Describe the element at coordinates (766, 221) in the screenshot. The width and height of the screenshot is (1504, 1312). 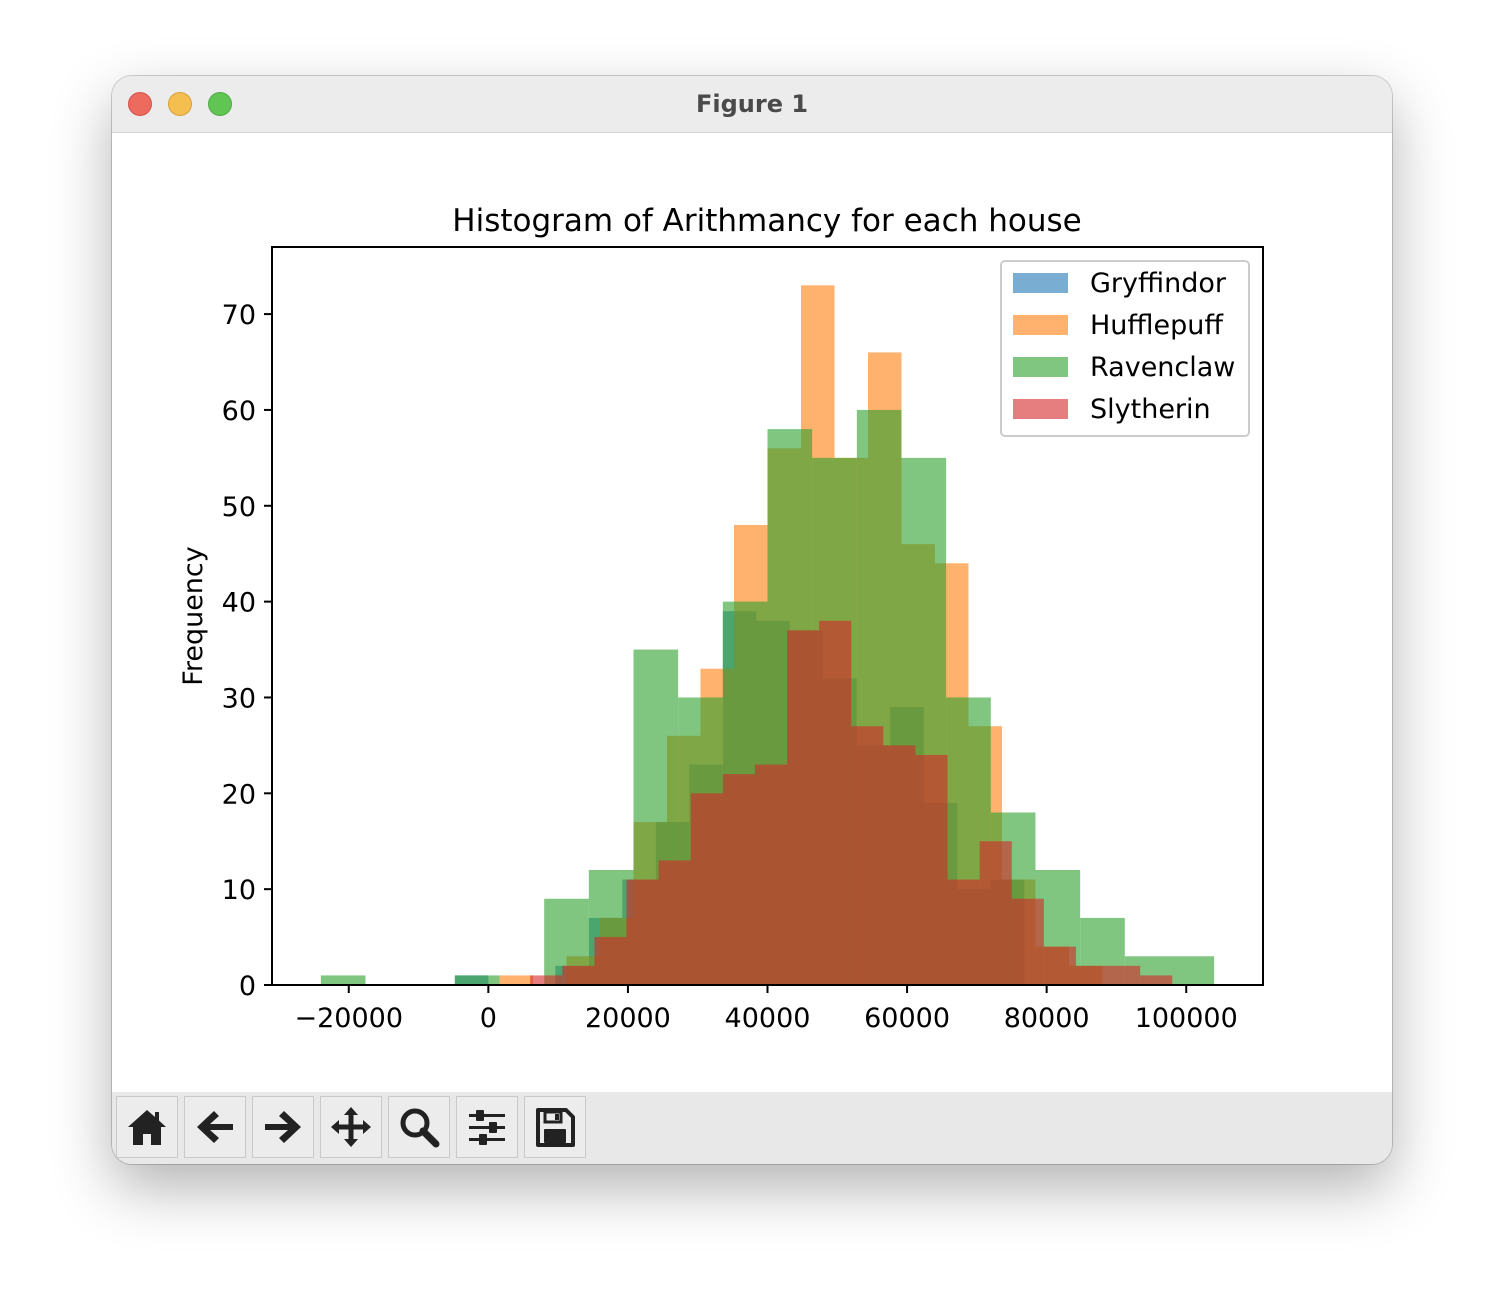
I see `chart-title: Histogram of Arithmancy for each house` at that location.